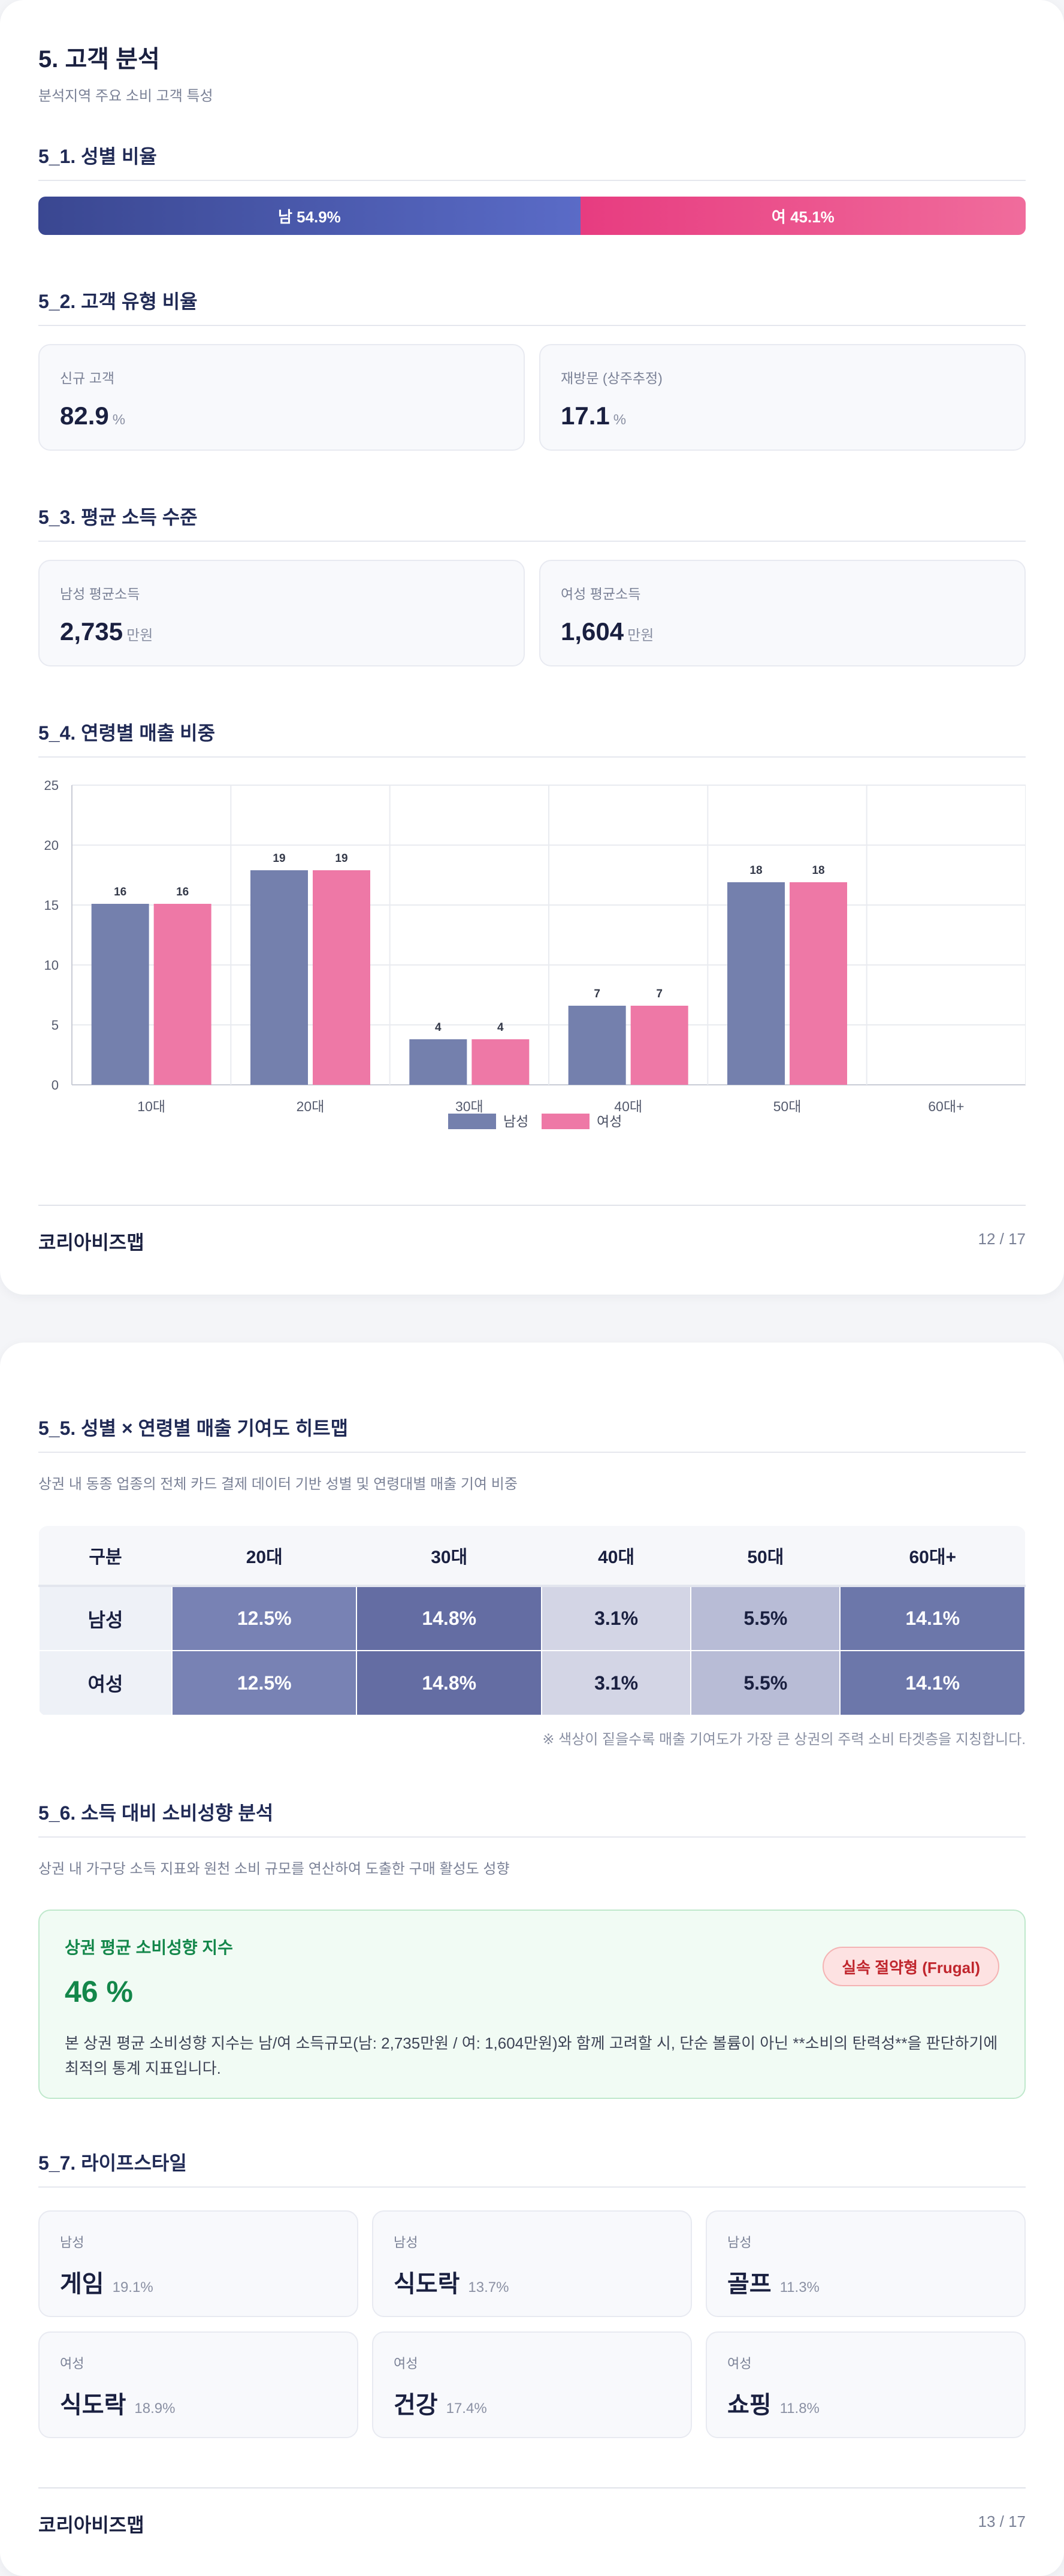 This screenshot has height=2576, width=1064. I want to click on heatmap-column-header: 20대, so click(264, 1556).